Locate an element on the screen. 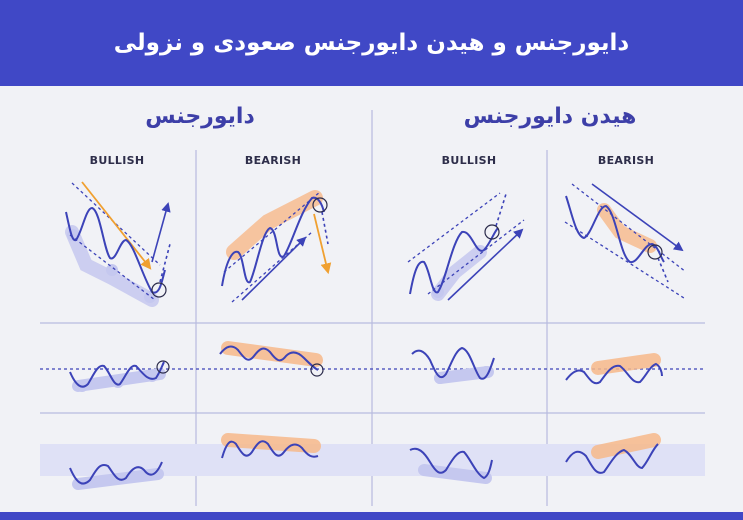  page-title: دایورجنس و هیدن دایورجنس صعودی و نزولی is located at coordinates (371, 43).